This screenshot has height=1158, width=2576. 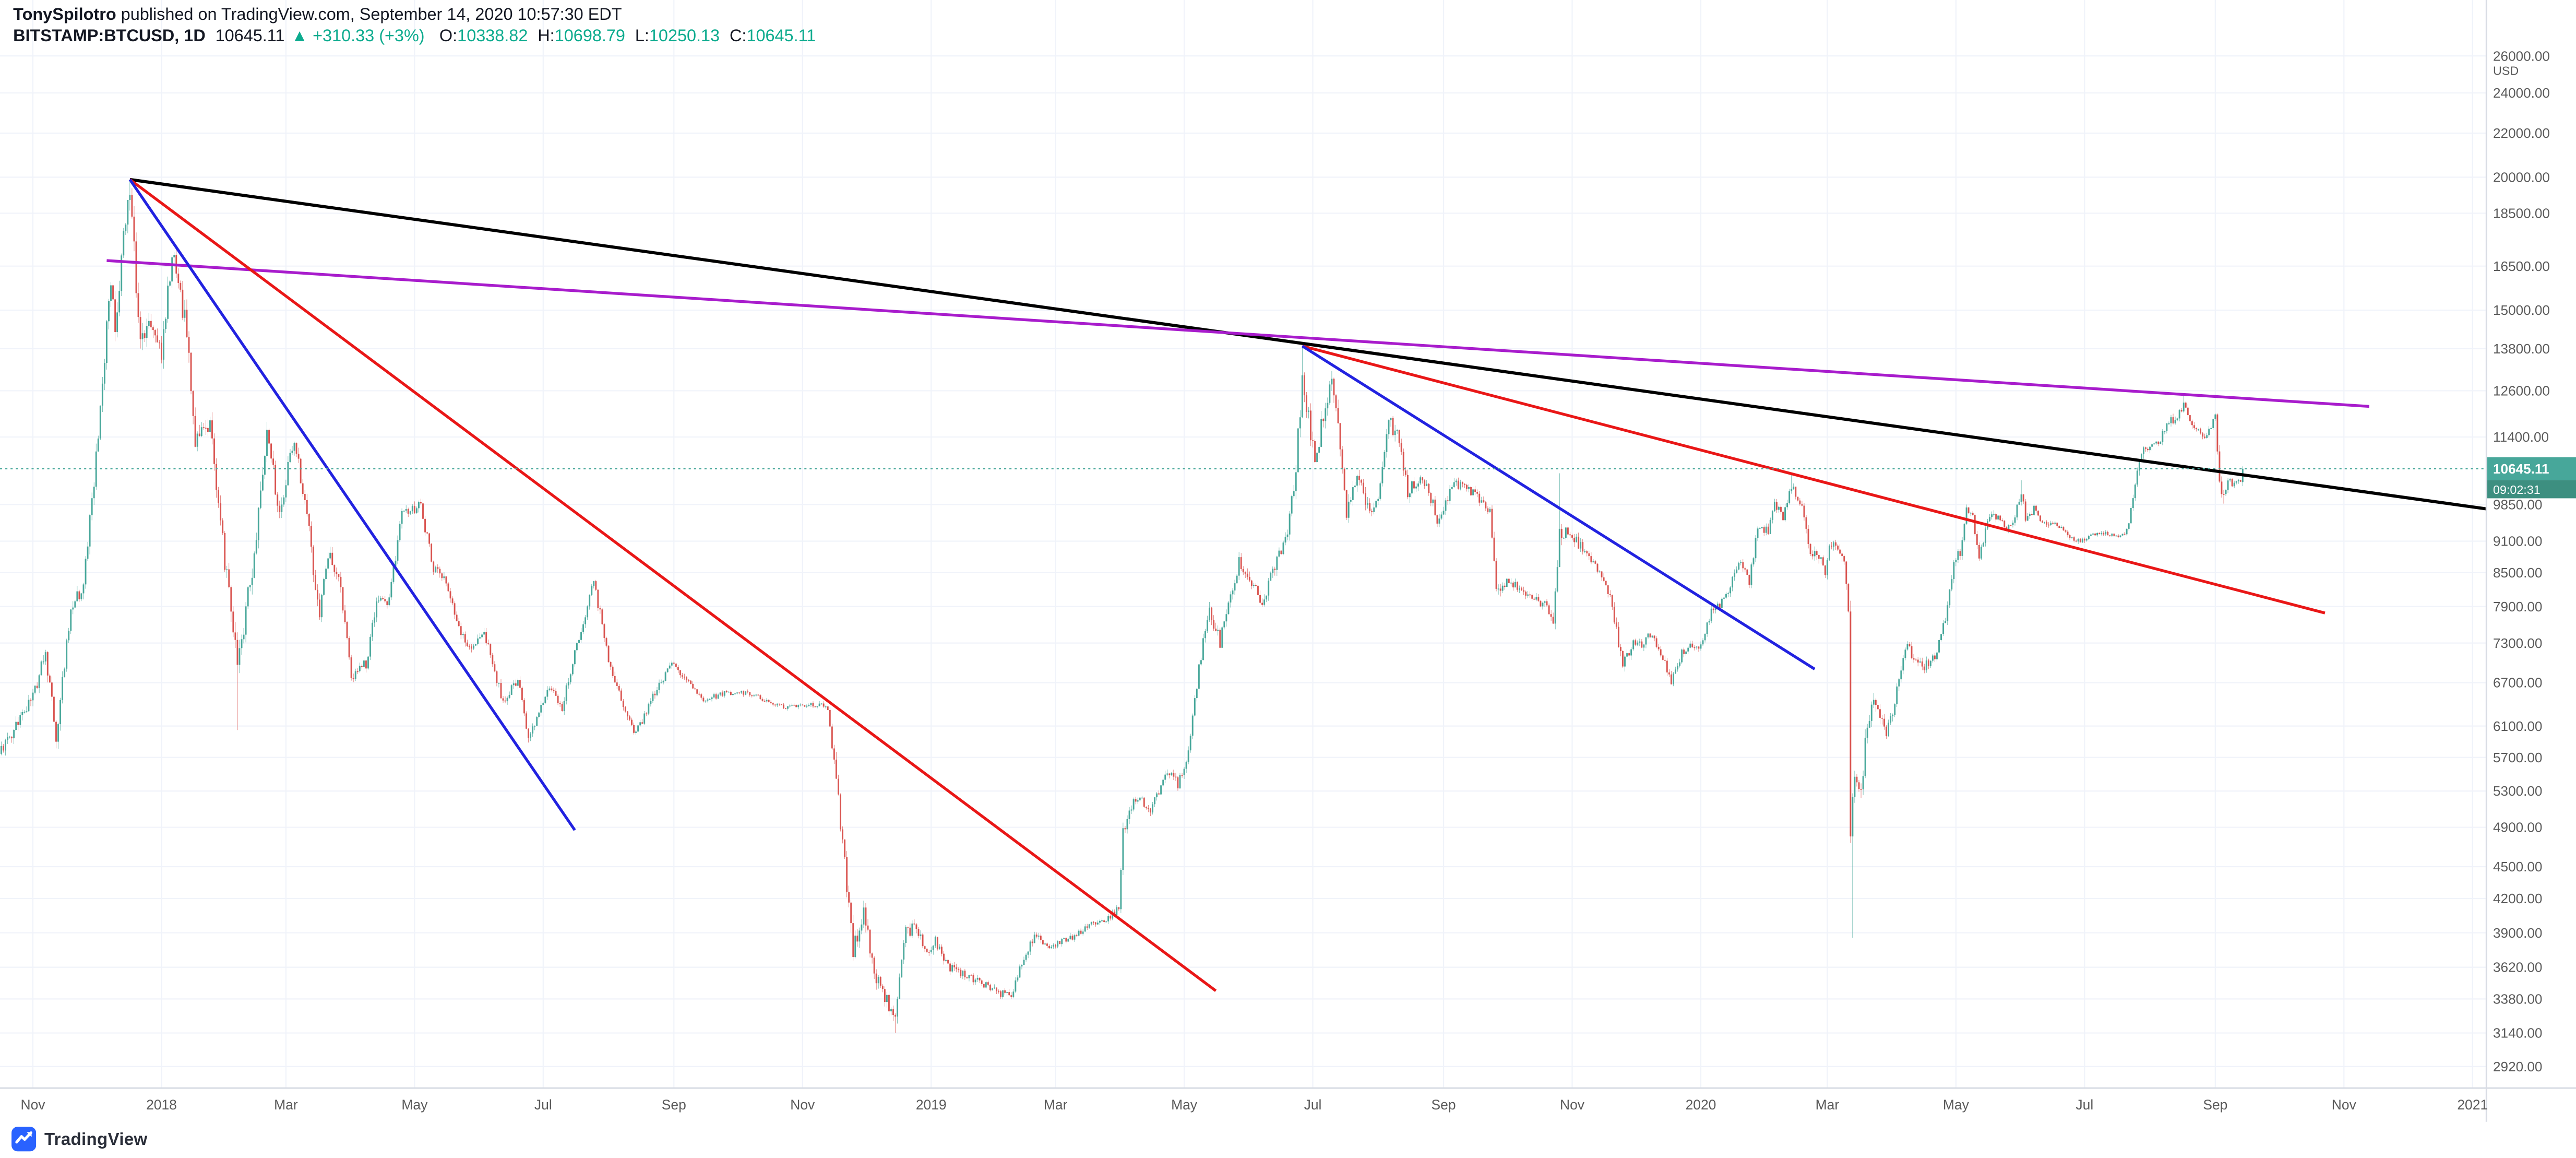 What do you see at coordinates (781, 37) in the screenshot?
I see `close-value: 10645.11` at bounding box center [781, 37].